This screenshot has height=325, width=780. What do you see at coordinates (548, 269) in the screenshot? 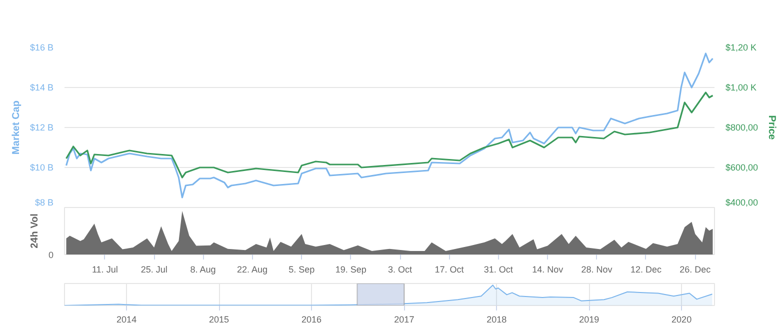
I see `x-tick-label: 14. Nov` at bounding box center [548, 269].